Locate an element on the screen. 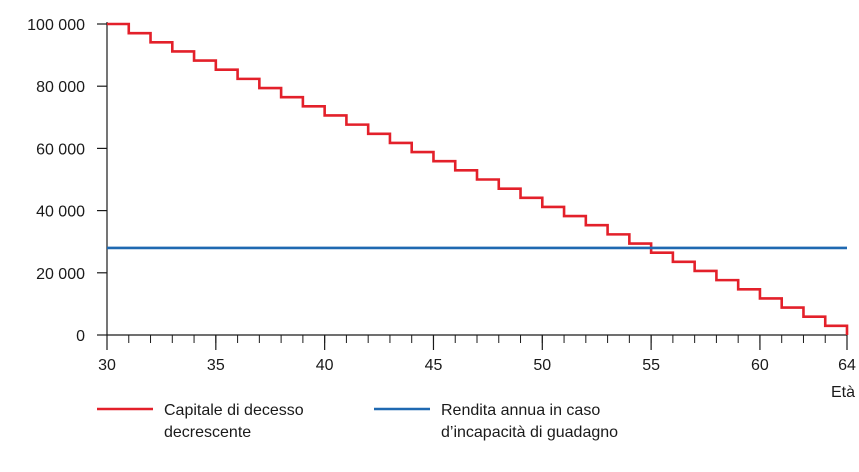 The image size is (859, 472). x-tick-label: 60 is located at coordinates (760, 365).